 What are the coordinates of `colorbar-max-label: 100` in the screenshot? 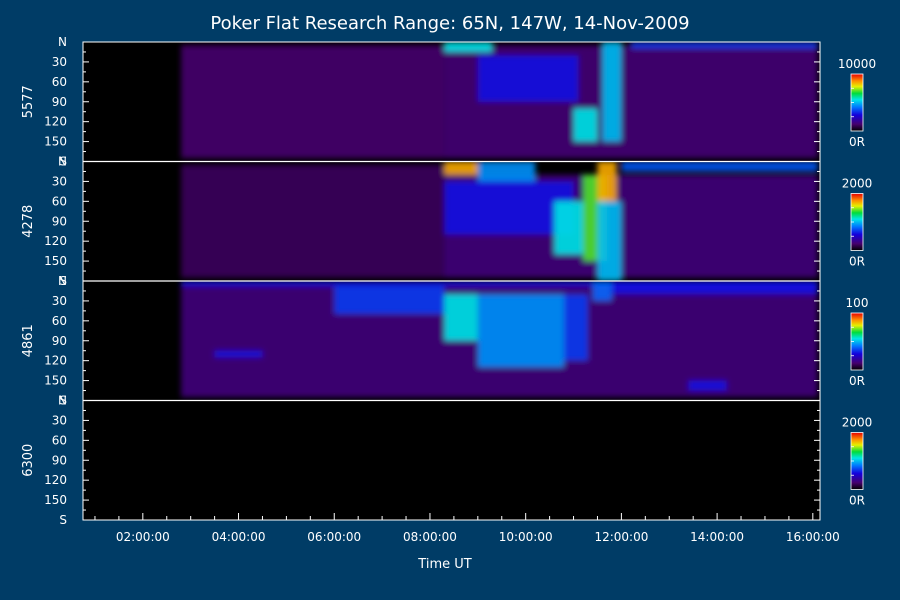 It's located at (857, 303).